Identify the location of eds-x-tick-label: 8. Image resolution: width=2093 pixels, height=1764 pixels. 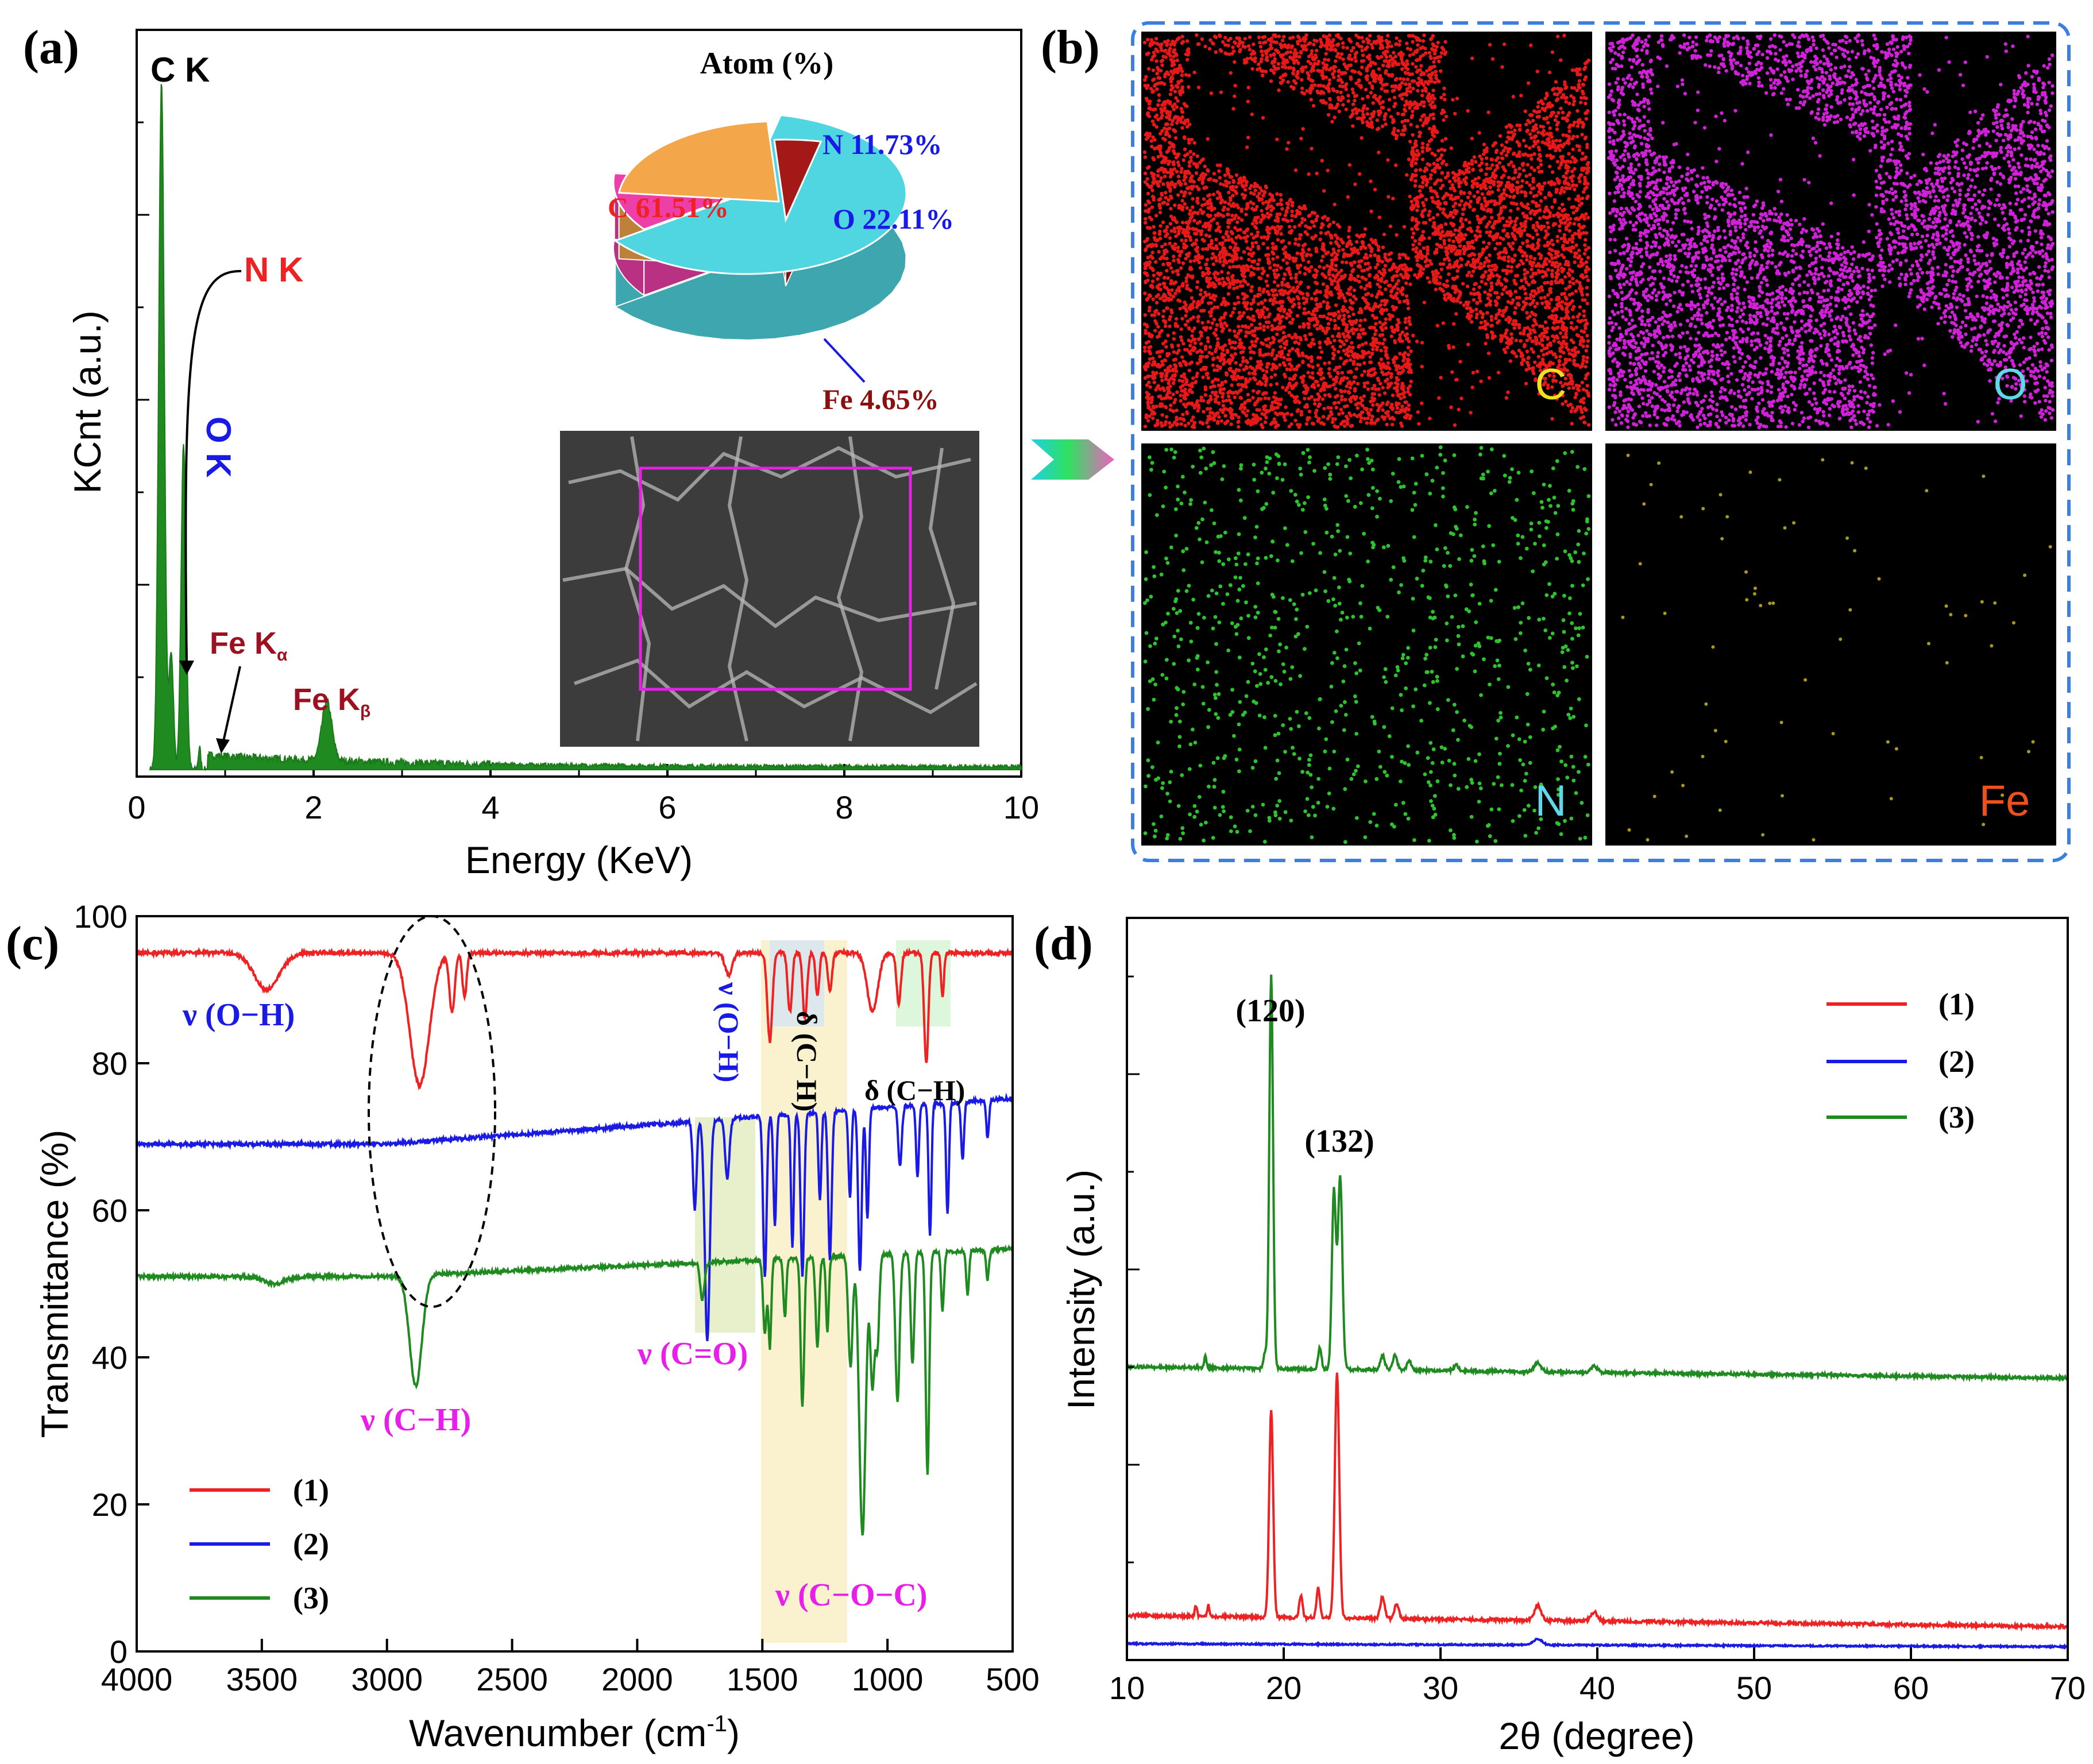
(844, 807).